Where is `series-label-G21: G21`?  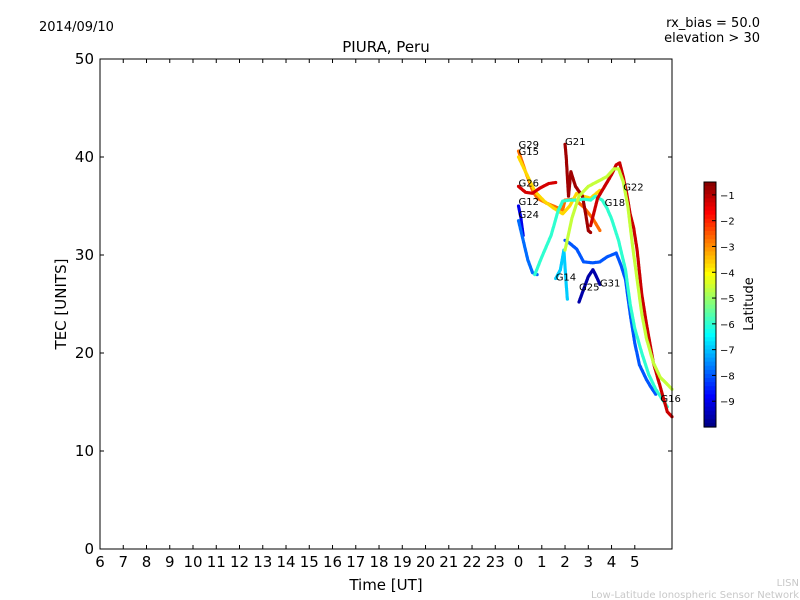 series-label-G21: G21 is located at coordinates (575, 142).